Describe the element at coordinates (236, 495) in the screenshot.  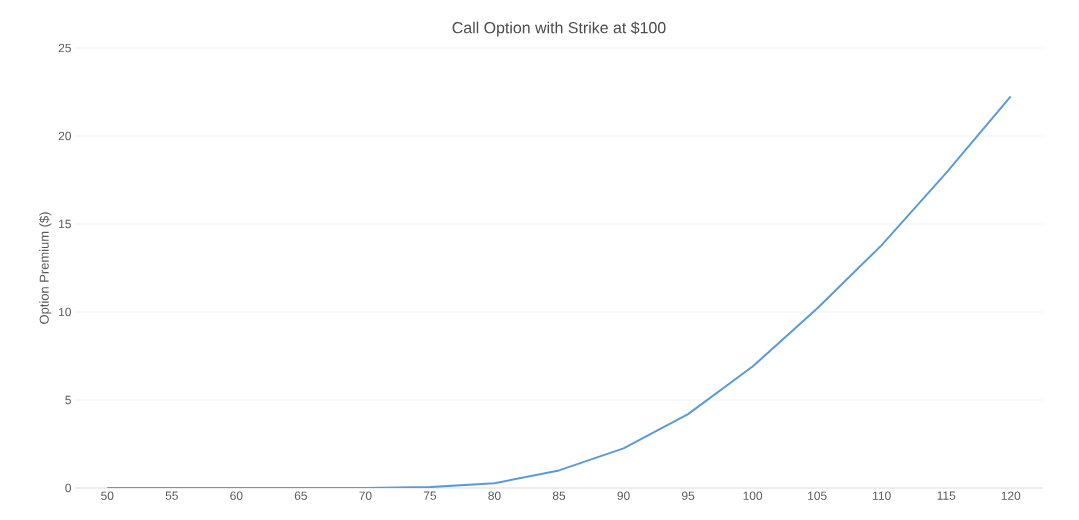
I see `x-tick-label: 60` at that location.